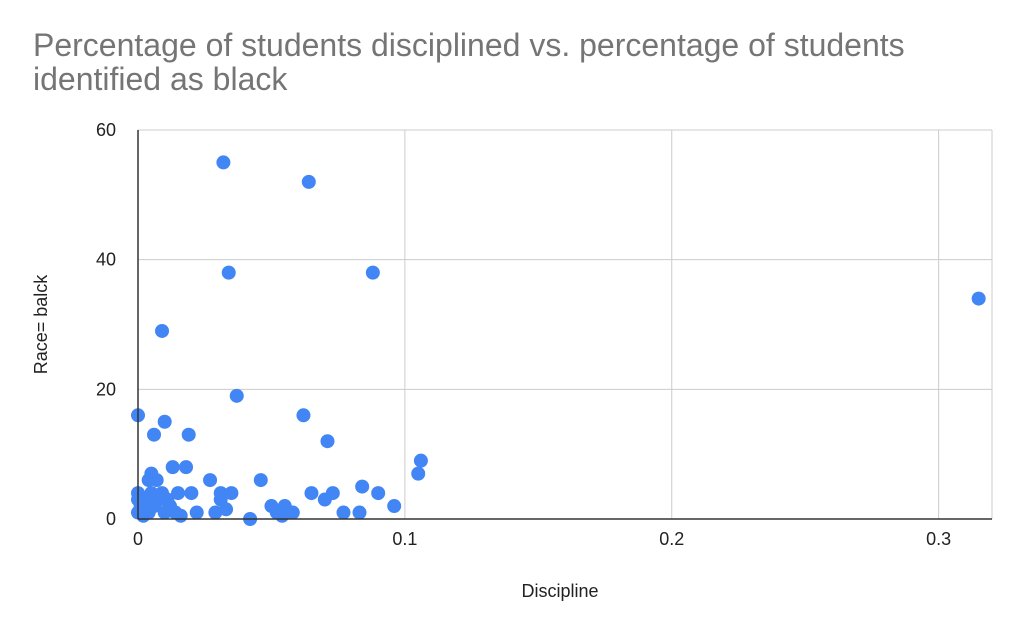 This screenshot has height=633, width=1024. Describe the element at coordinates (138, 539) in the screenshot. I see `x-tick-label: 0` at that location.